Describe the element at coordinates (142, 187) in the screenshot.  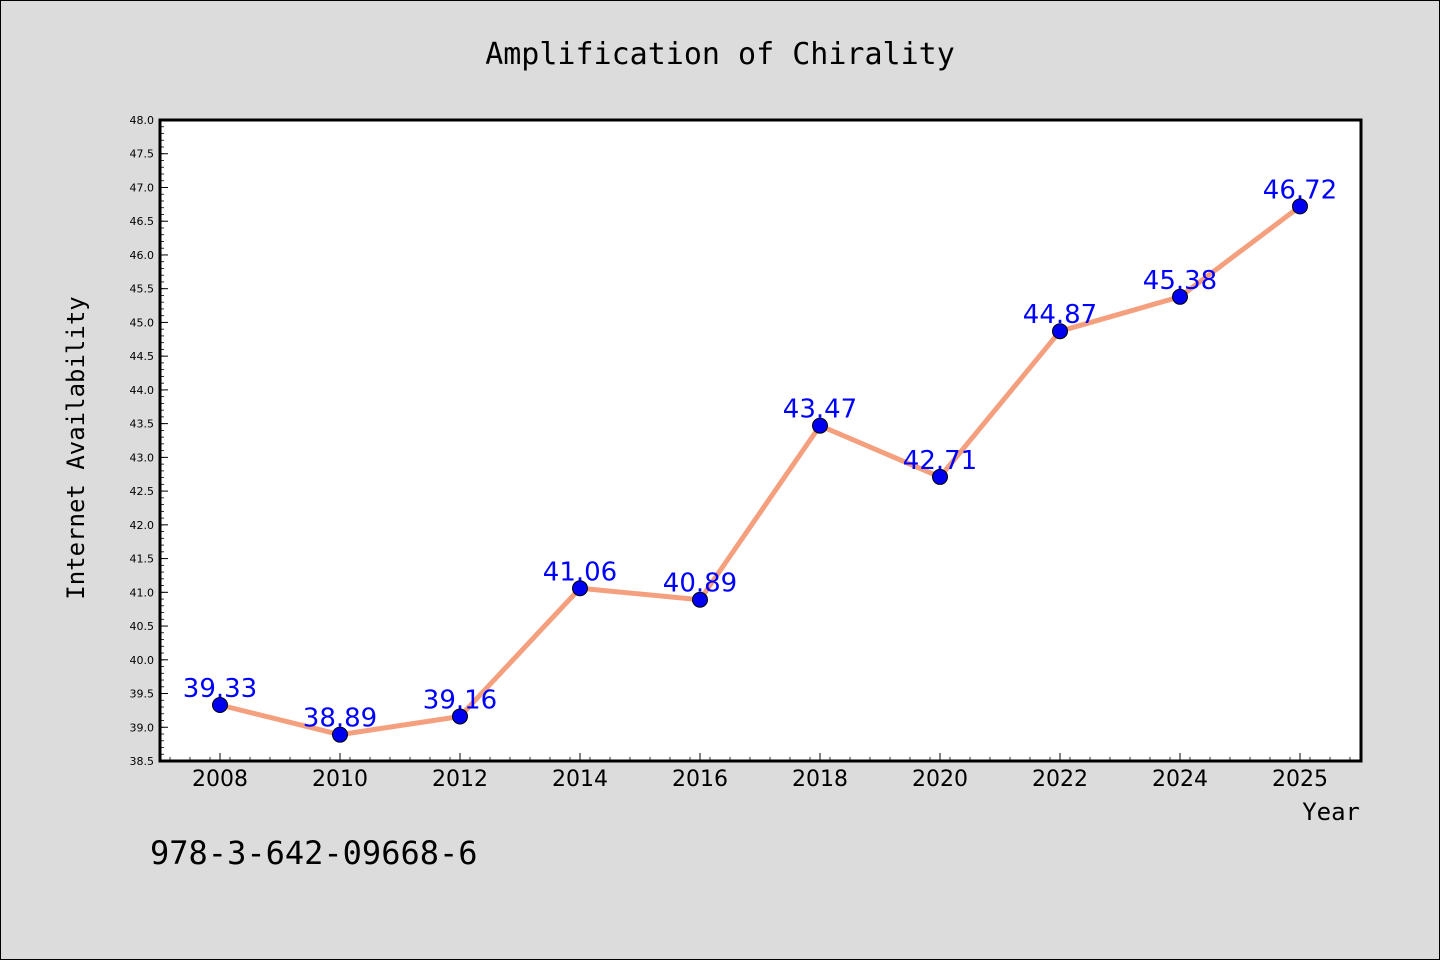
I see `y-tick-label: 47.0` at that location.